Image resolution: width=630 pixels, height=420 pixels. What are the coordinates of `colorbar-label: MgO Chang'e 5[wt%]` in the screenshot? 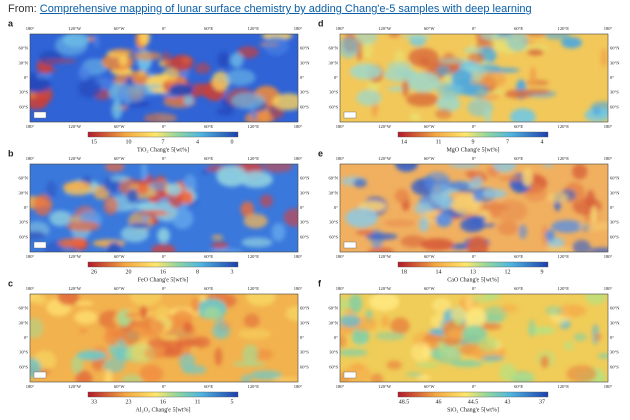 It's located at (472, 150).